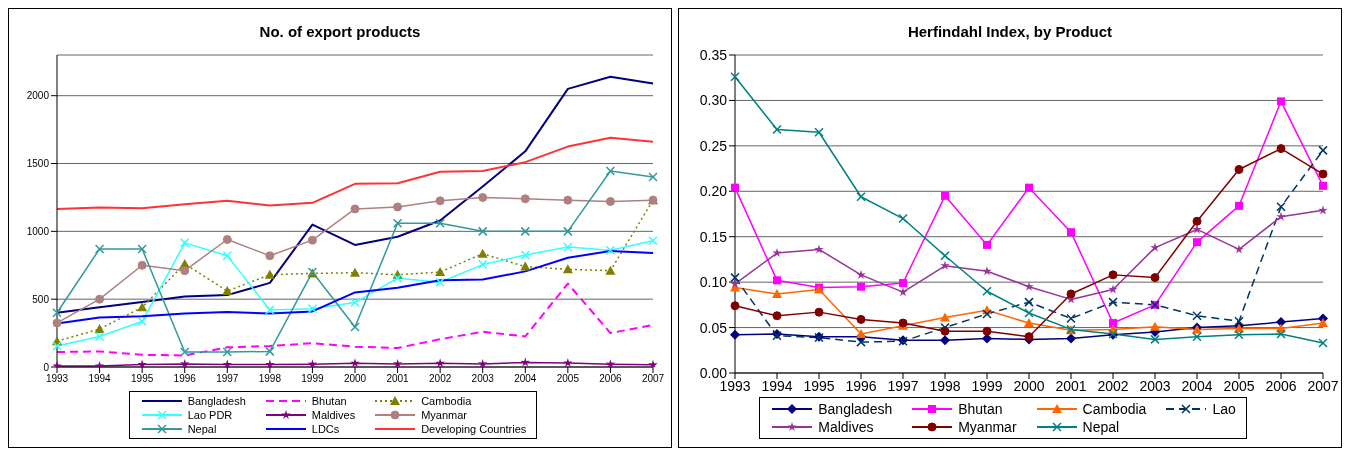 The height and width of the screenshot is (456, 1365). I want to click on y-tick-label: 500, so click(41, 299).